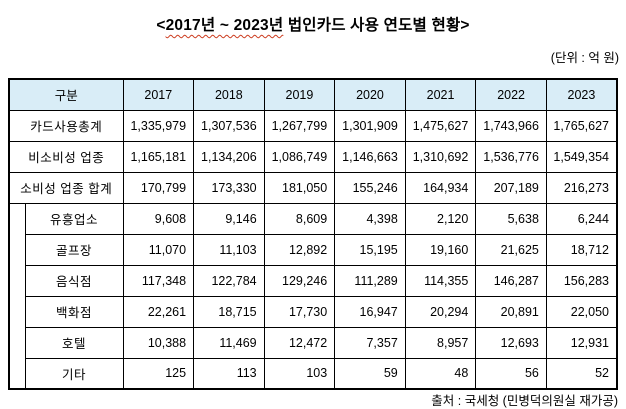 Image resolution: width=626 pixels, height=409 pixels. I want to click on header-cell-2023: 2023, so click(581, 94).